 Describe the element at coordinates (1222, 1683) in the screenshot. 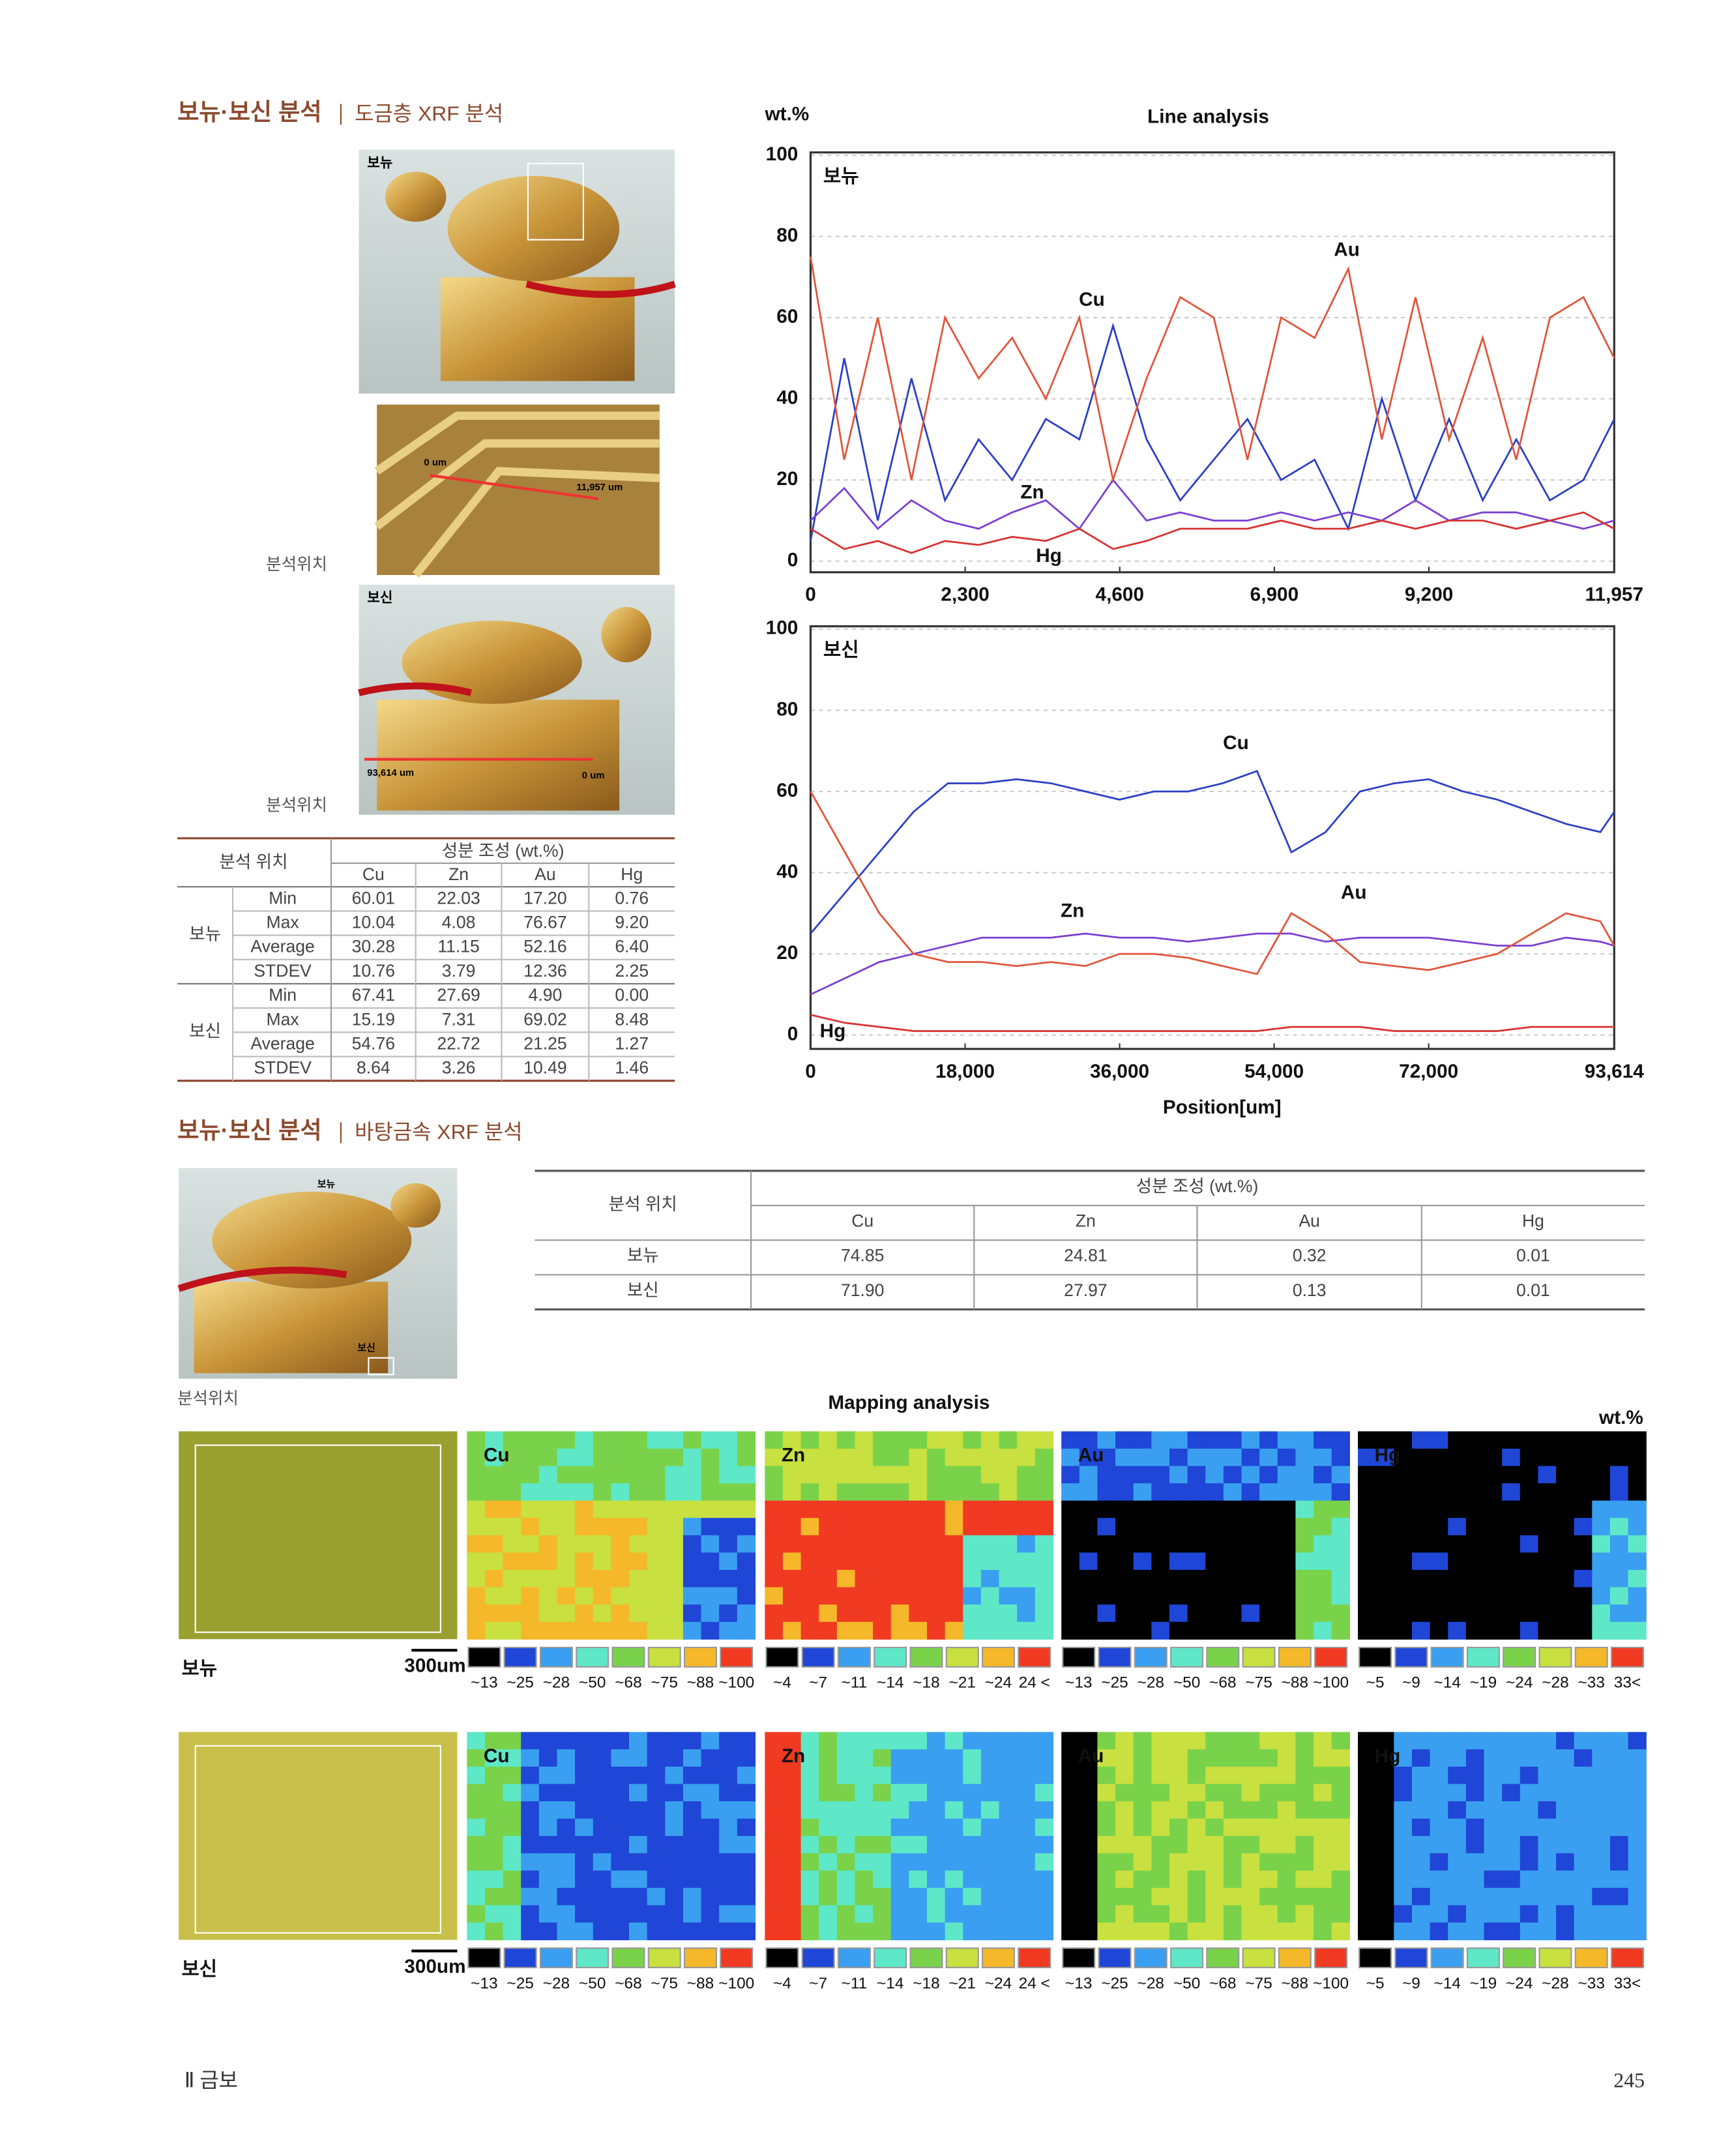

I see `legend-label: ~68` at that location.